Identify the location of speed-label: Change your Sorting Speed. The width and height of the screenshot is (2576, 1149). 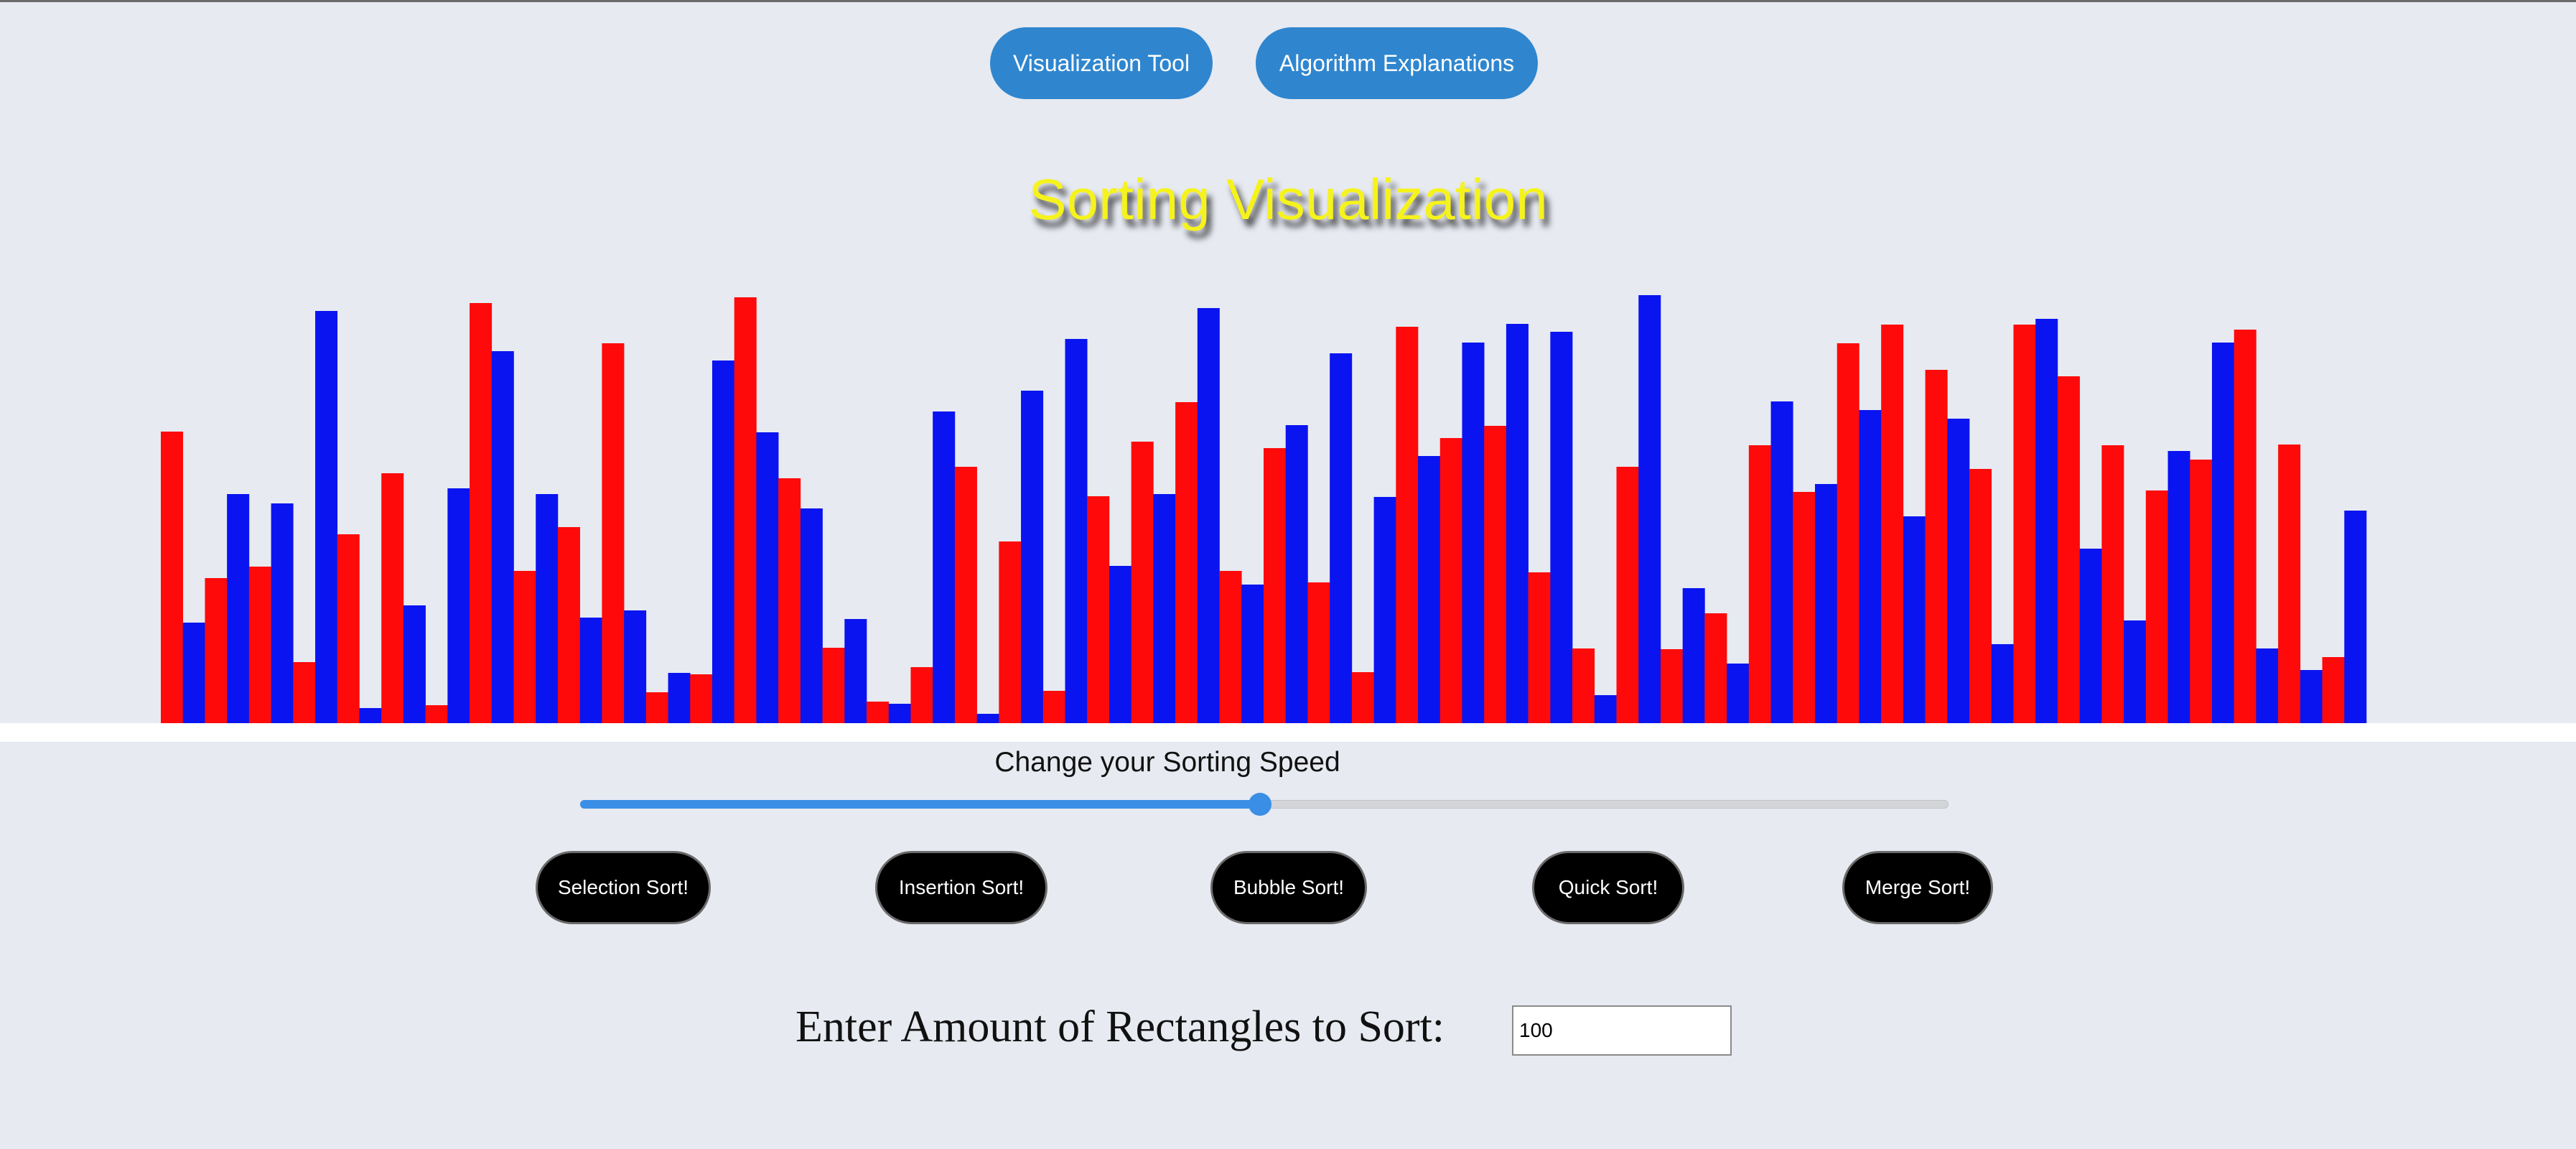
(1167, 762).